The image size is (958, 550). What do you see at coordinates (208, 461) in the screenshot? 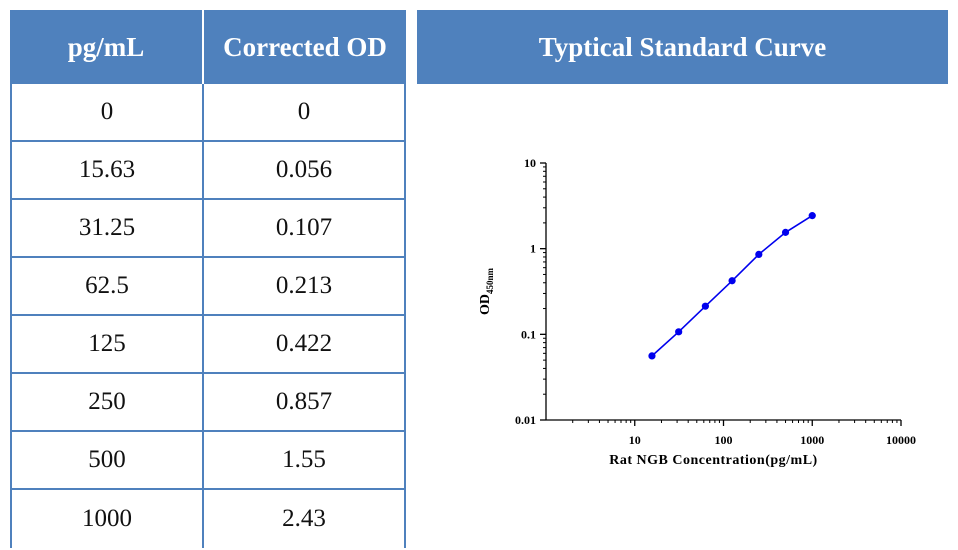
I see `table-row: 500 1.55` at bounding box center [208, 461].